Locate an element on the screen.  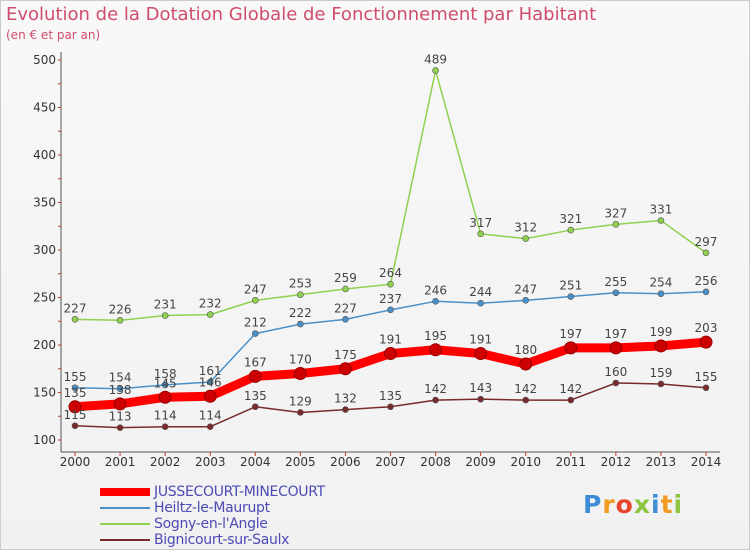
legend-item-heiltz: Heiltz-le-Maurupt is located at coordinates (212, 508).